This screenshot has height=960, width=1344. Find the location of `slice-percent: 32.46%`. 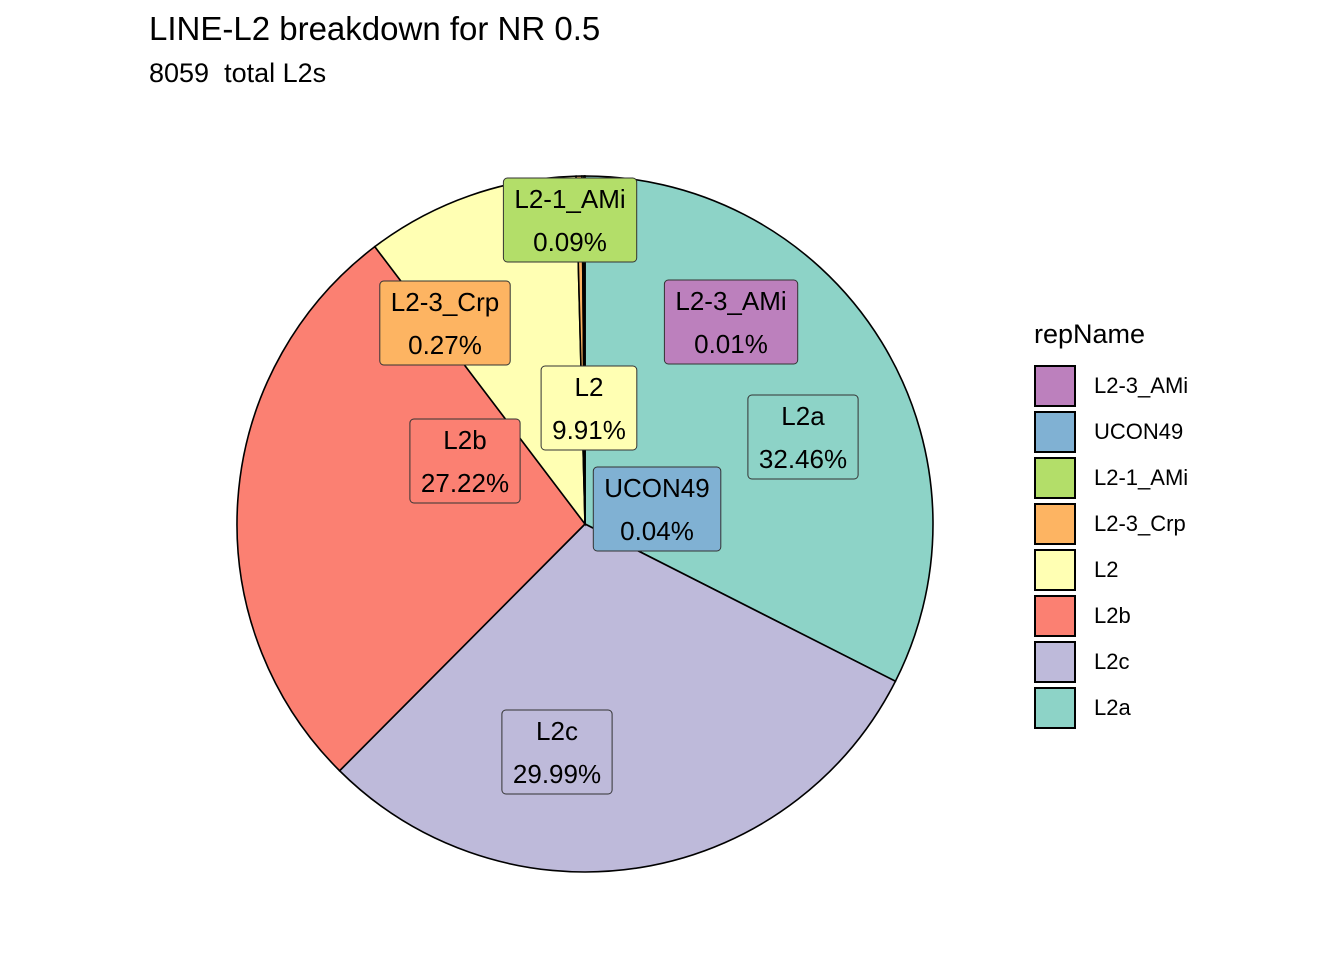

slice-percent: 32.46% is located at coordinates (803, 459).